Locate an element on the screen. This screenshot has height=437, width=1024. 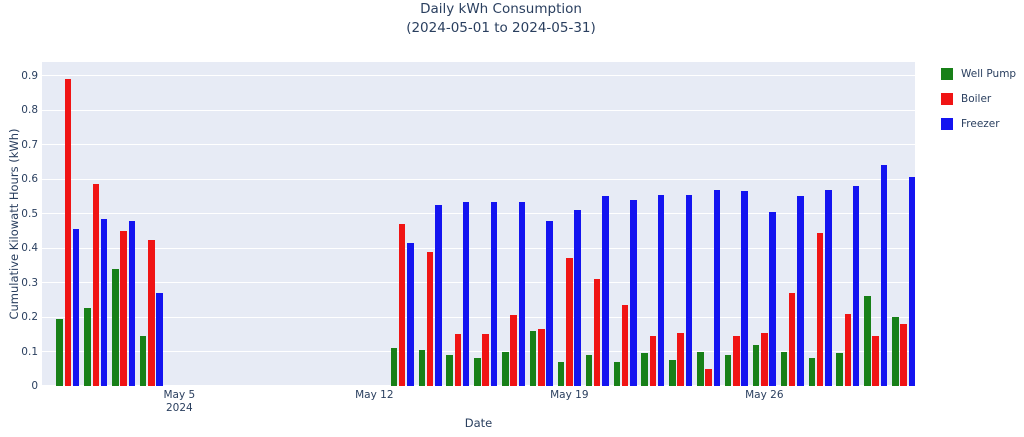
y-tick-label: 0.5 is located at coordinates (29, 213).